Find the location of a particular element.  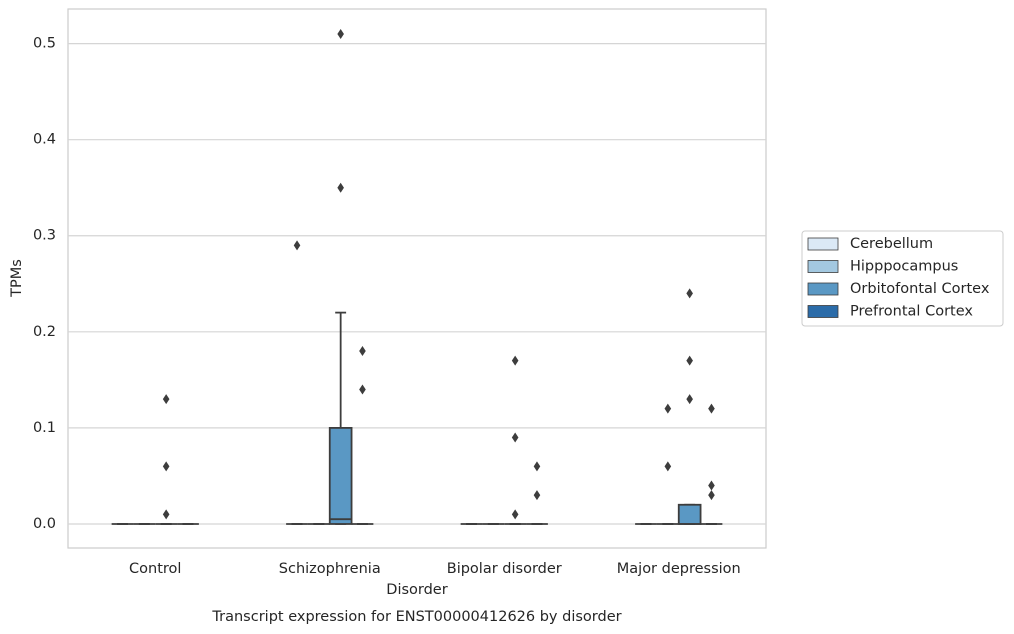

x-tick-label: Bipolar disorder is located at coordinates (504, 569).